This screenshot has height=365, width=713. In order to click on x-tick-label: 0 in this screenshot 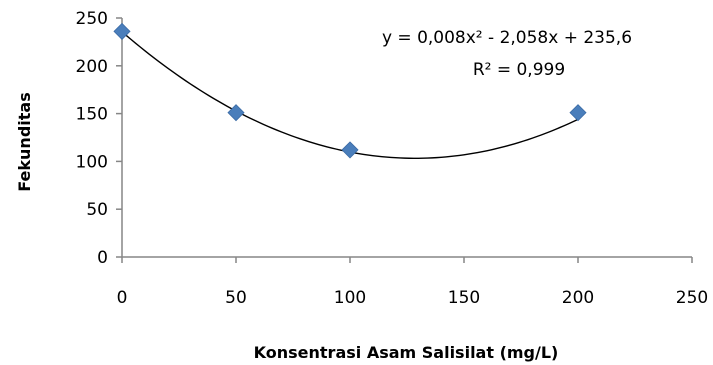, I will do `click(122, 298)`.